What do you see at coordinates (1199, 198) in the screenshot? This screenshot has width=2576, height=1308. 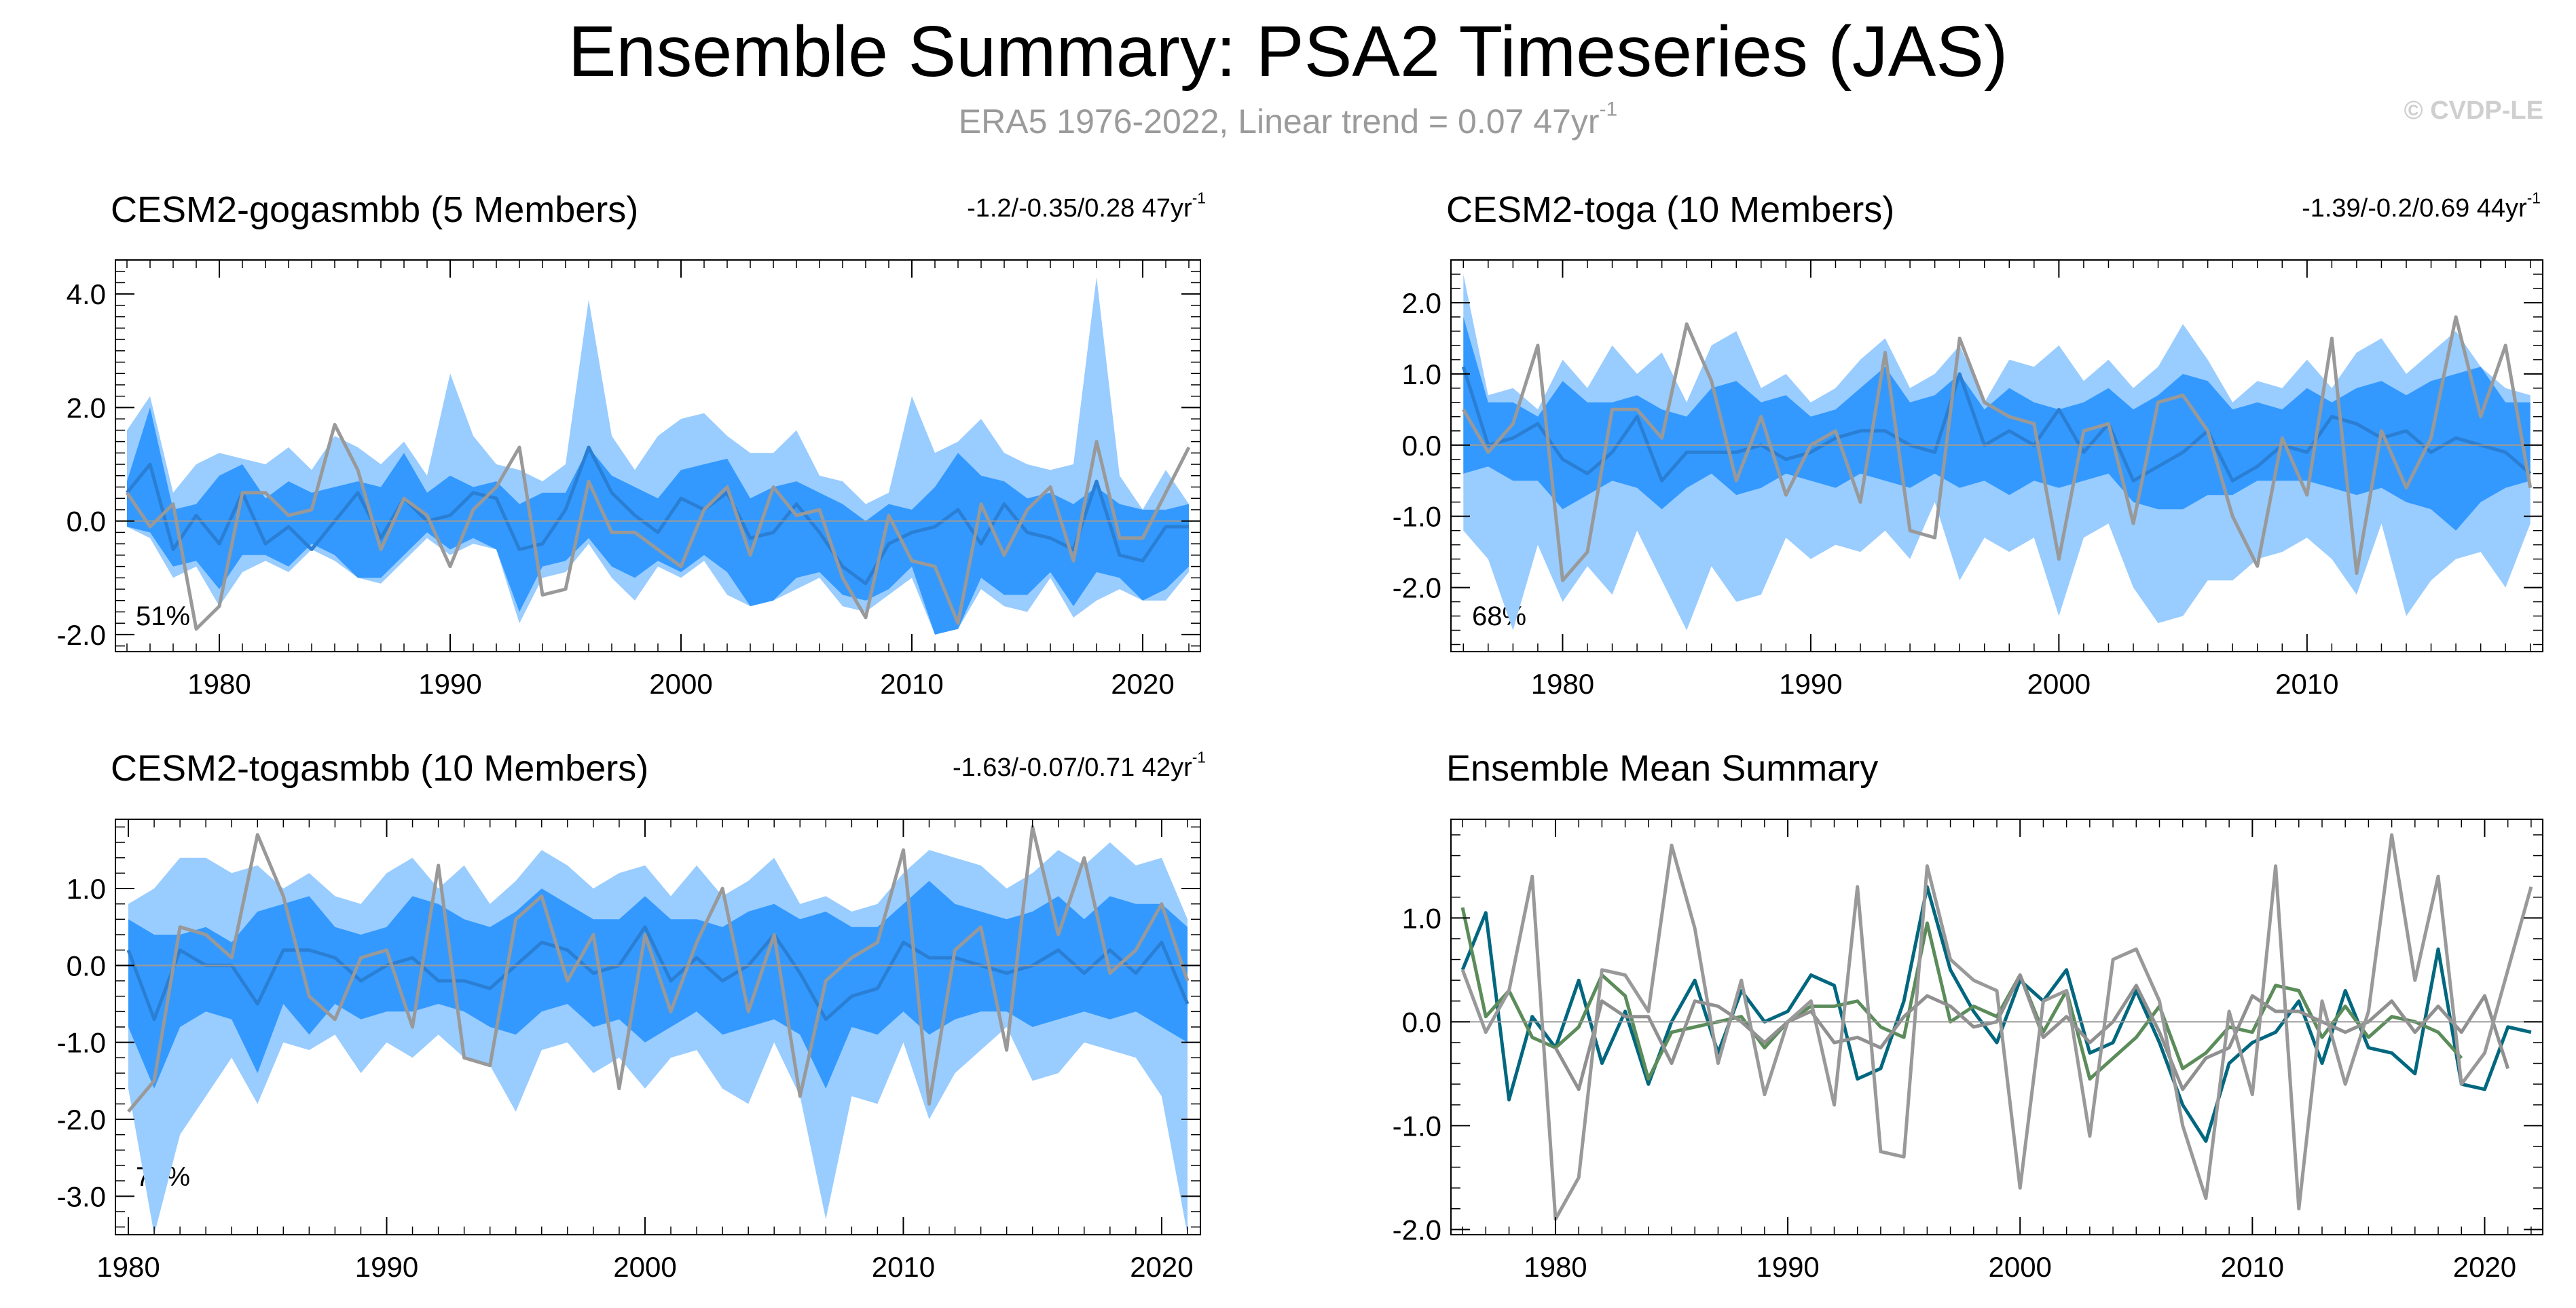 I see `panel-stats-gogasmbb-exponent: -1` at bounding box center [1199, 198].